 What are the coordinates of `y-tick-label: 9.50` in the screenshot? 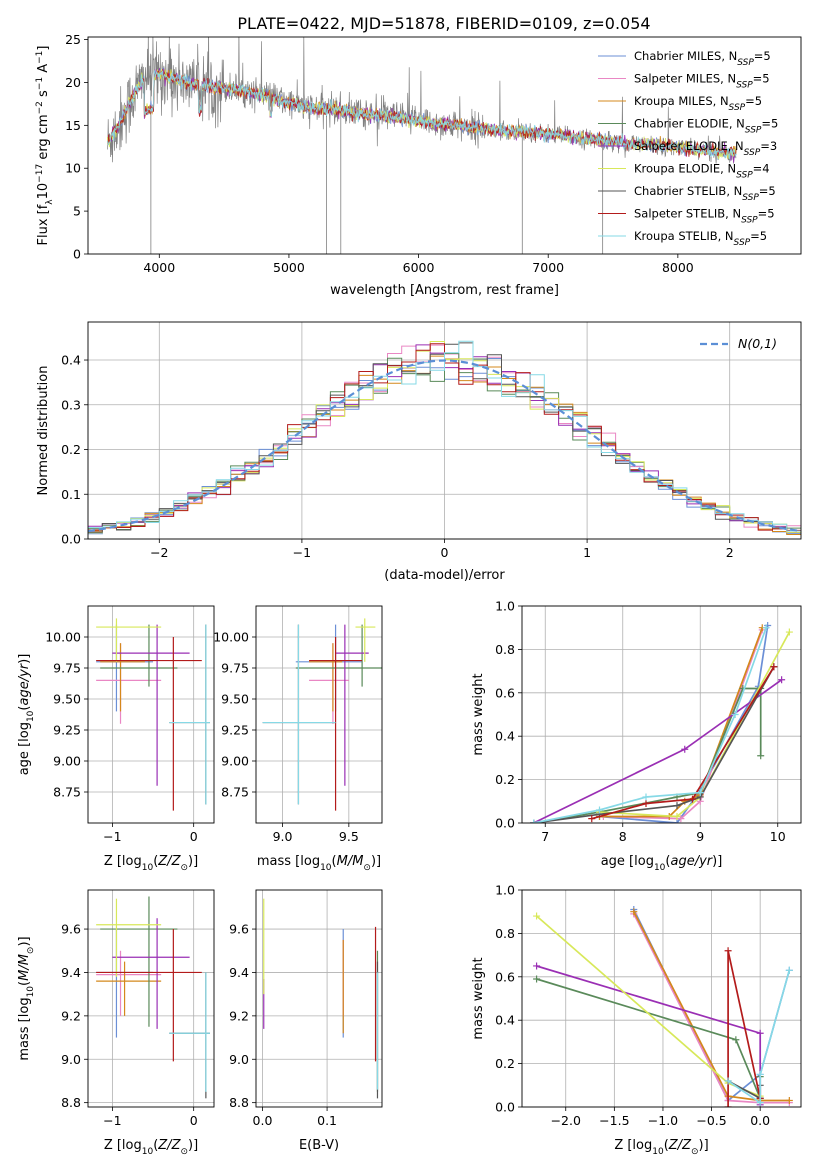 It's located at (235, 699).